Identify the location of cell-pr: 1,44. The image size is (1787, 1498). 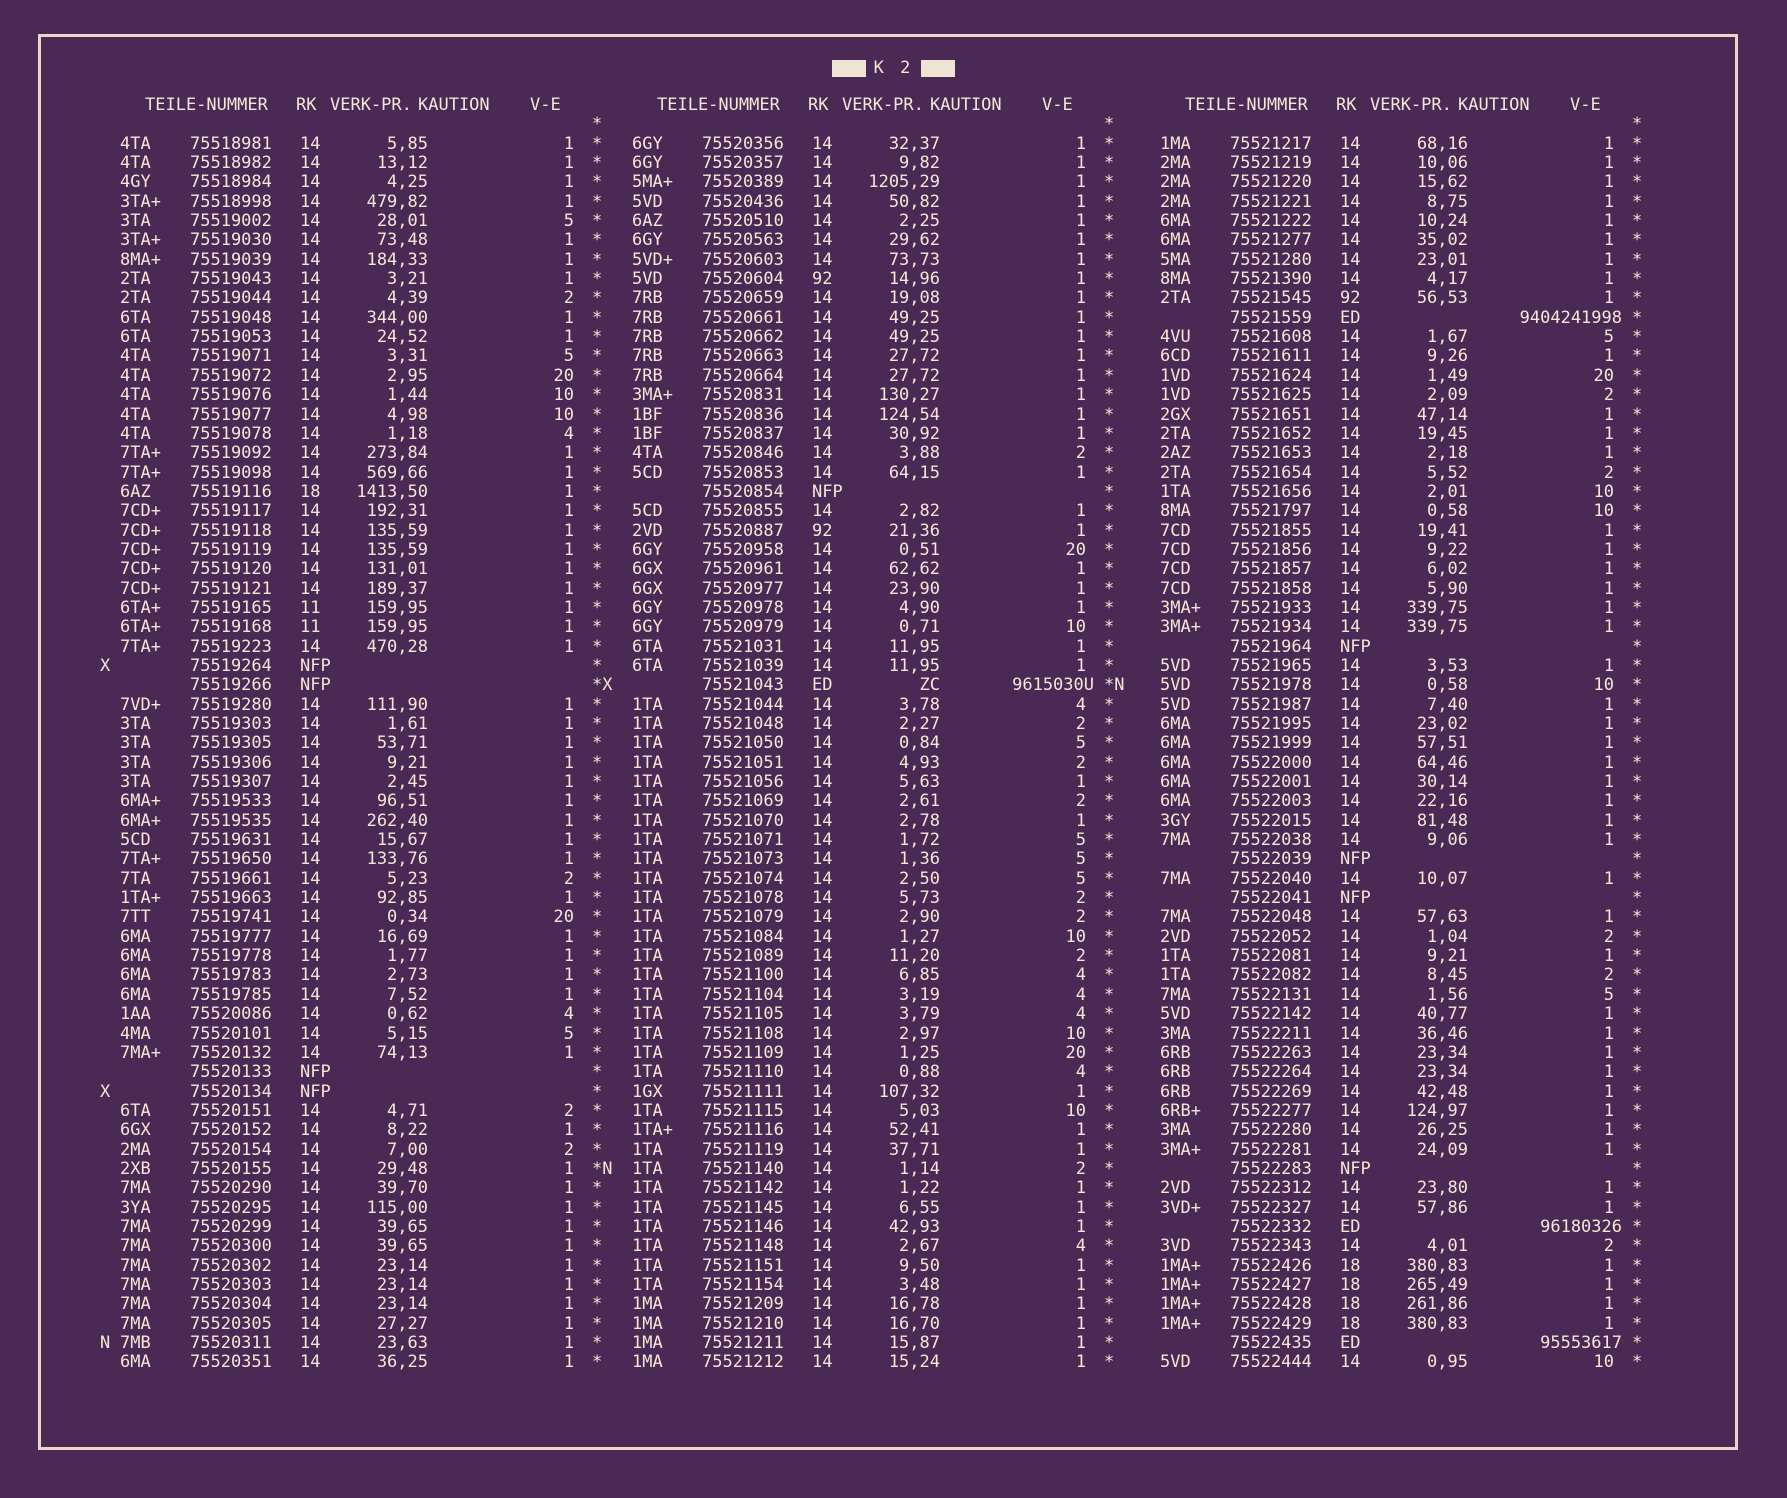
(407, 395).